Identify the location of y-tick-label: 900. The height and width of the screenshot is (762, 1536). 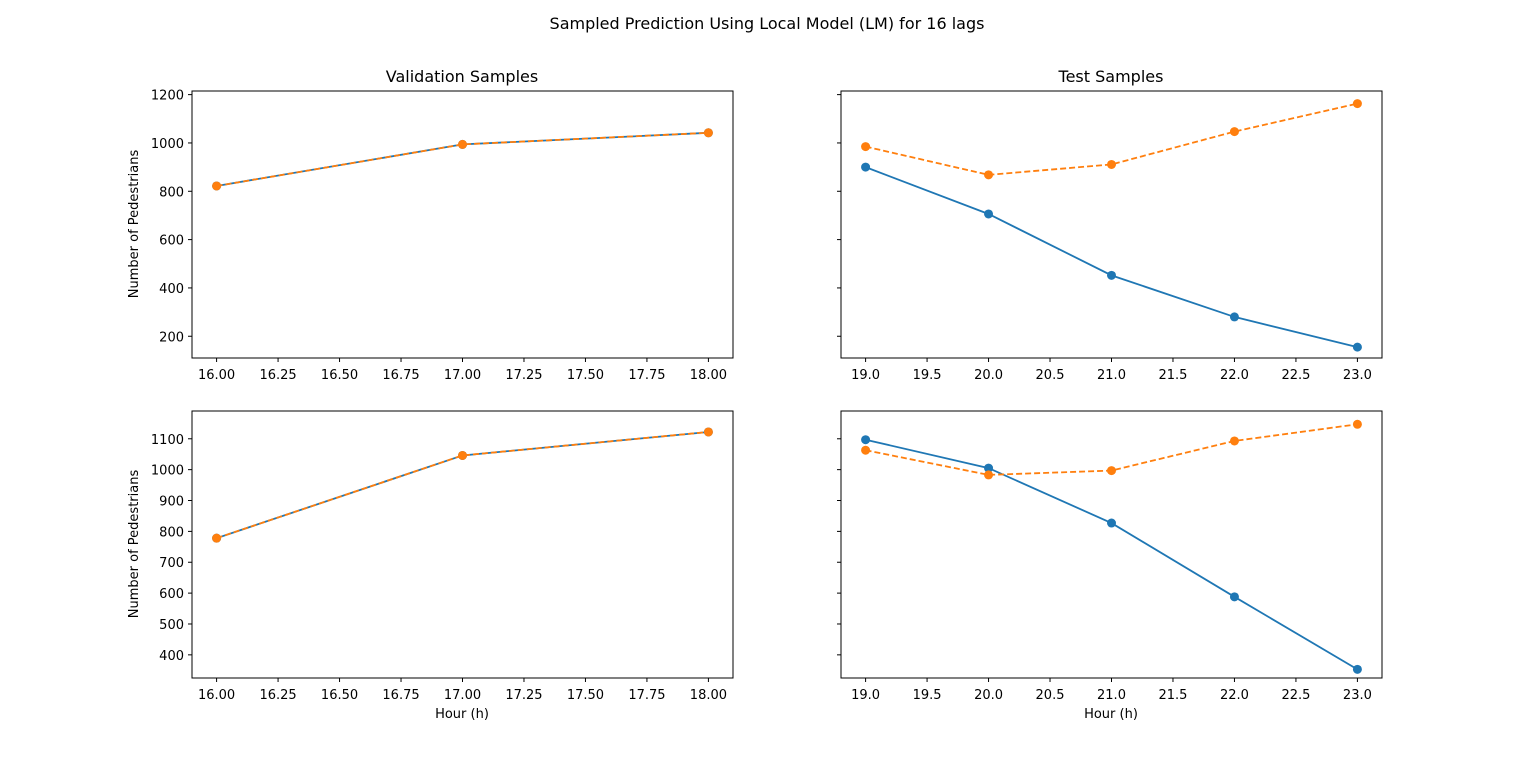
(171, 502).